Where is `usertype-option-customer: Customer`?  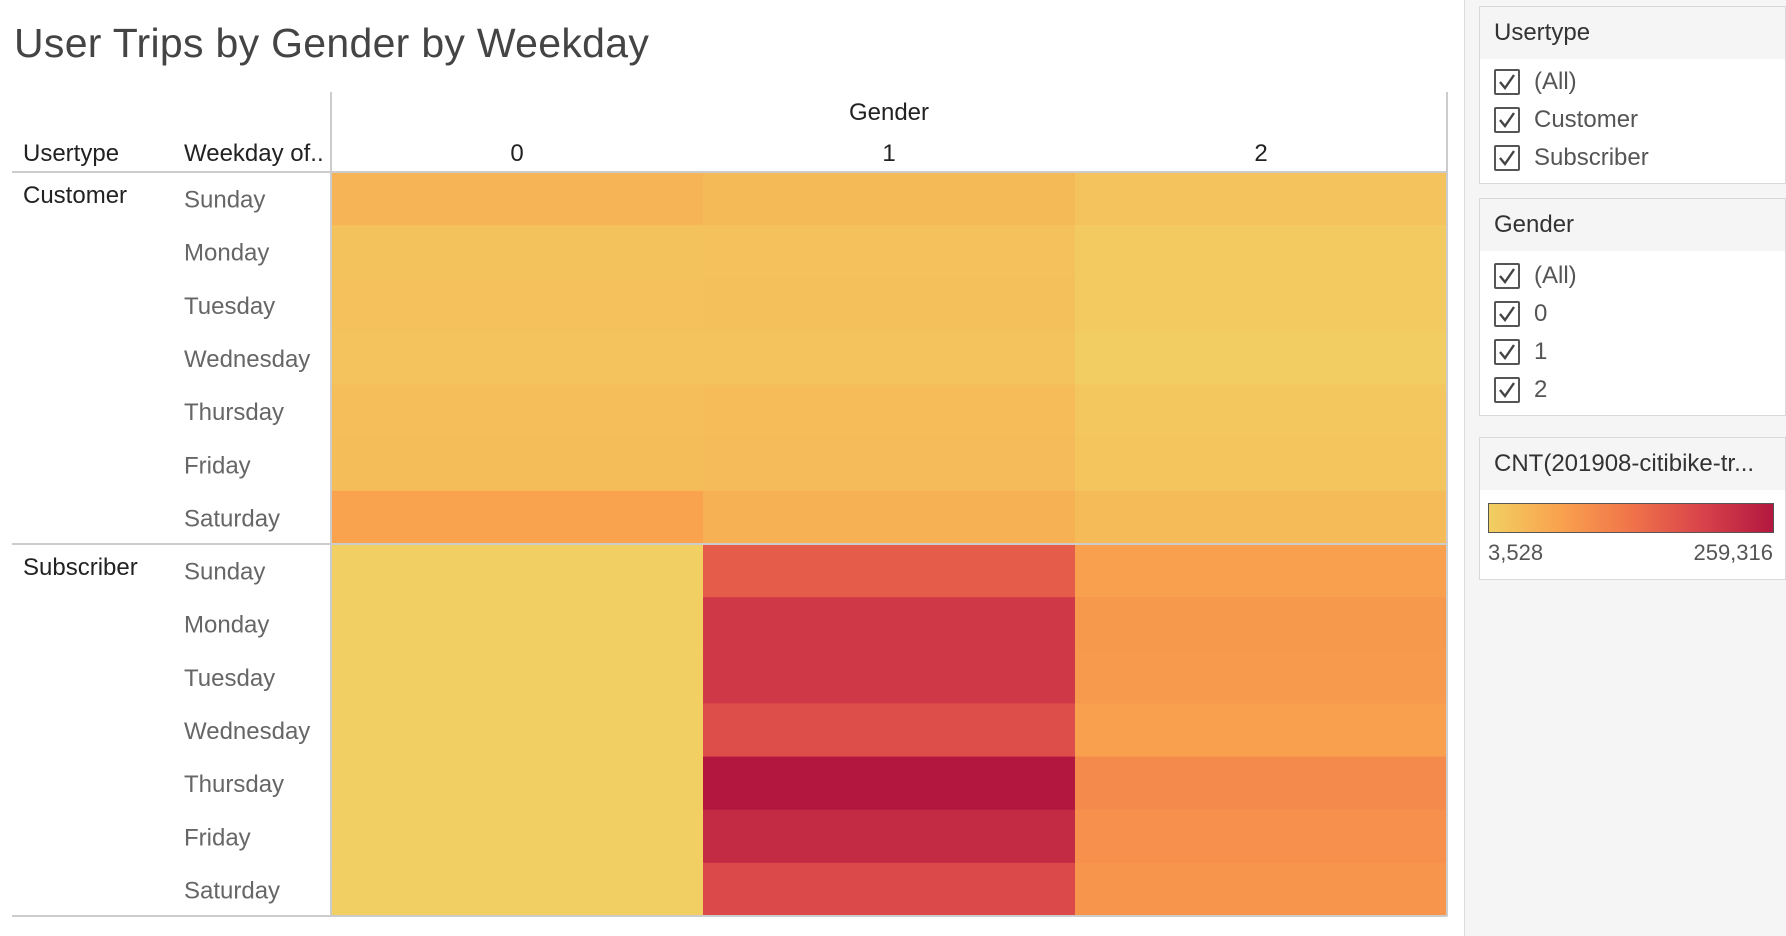 usertype-option-customer: Customer is located at coordinates (1632, 120).